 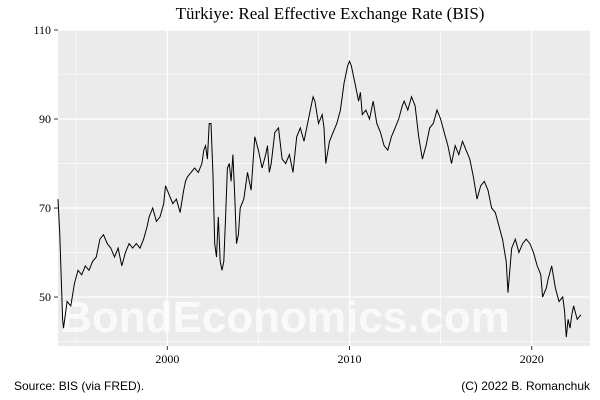 What do you see at coordinates (45, 297) in the screenshot?
I see `y-tick-label: 50` at bounding box center [45, 297].